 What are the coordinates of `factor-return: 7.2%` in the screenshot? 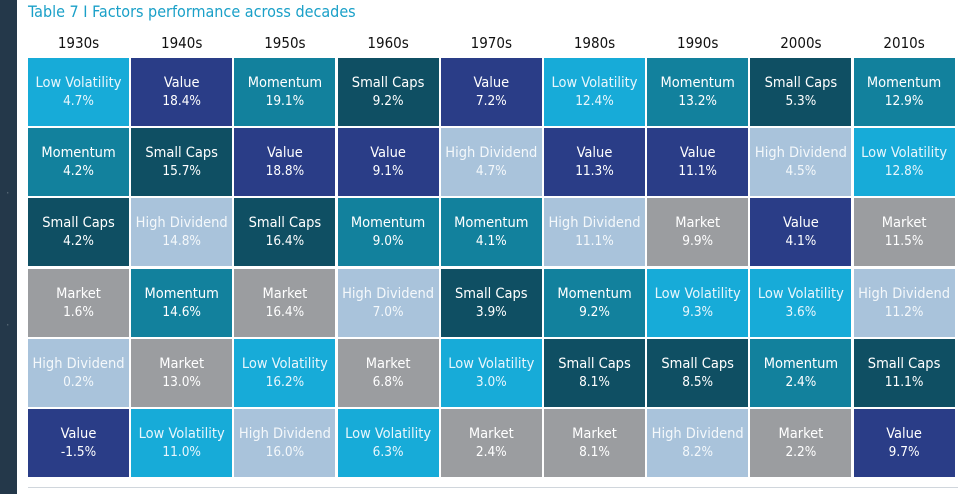 It's located at (491, 101).